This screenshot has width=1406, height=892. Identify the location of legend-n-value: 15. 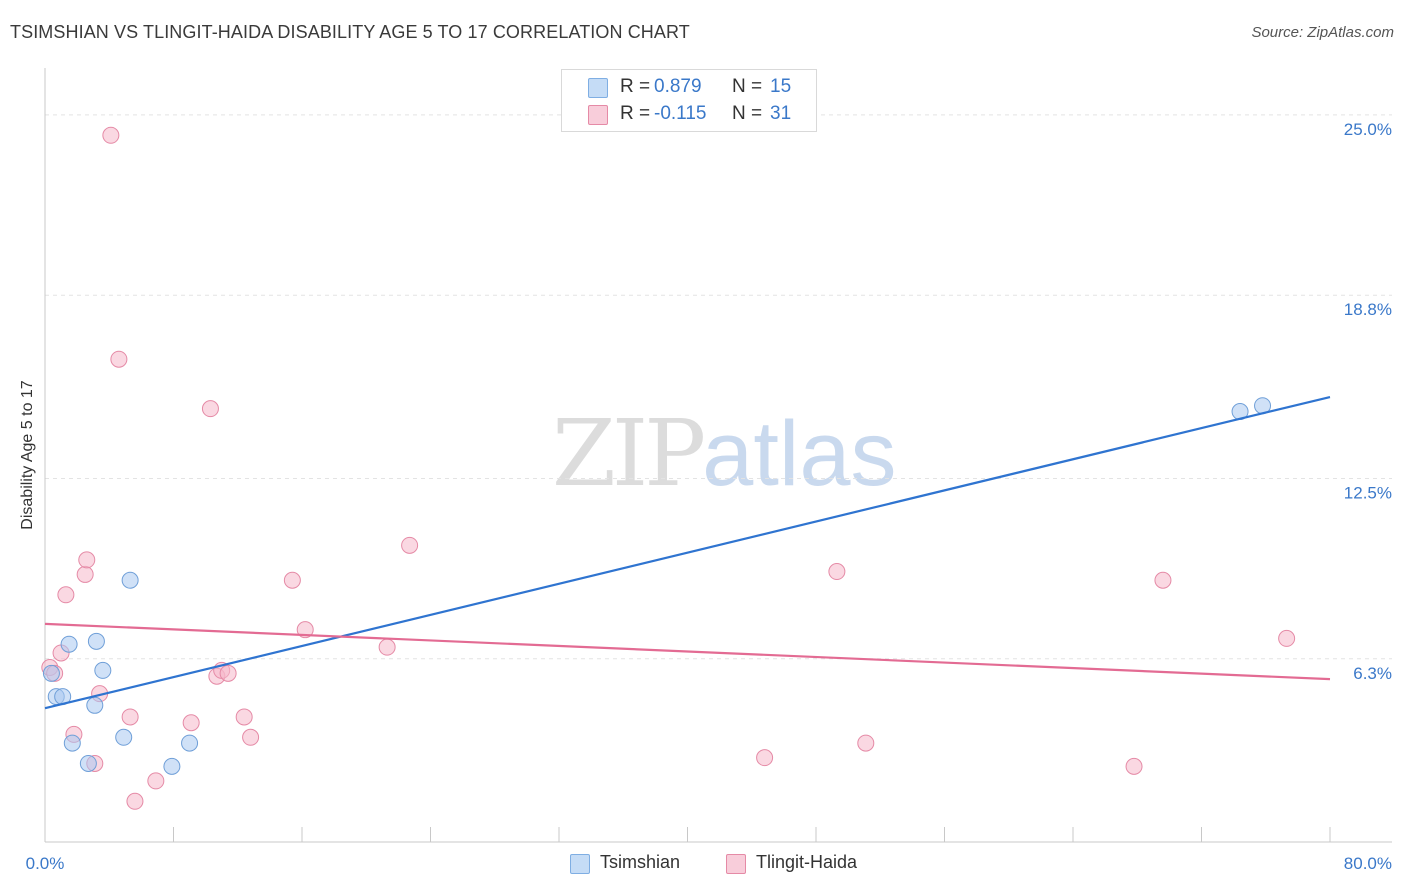
(781, 86).